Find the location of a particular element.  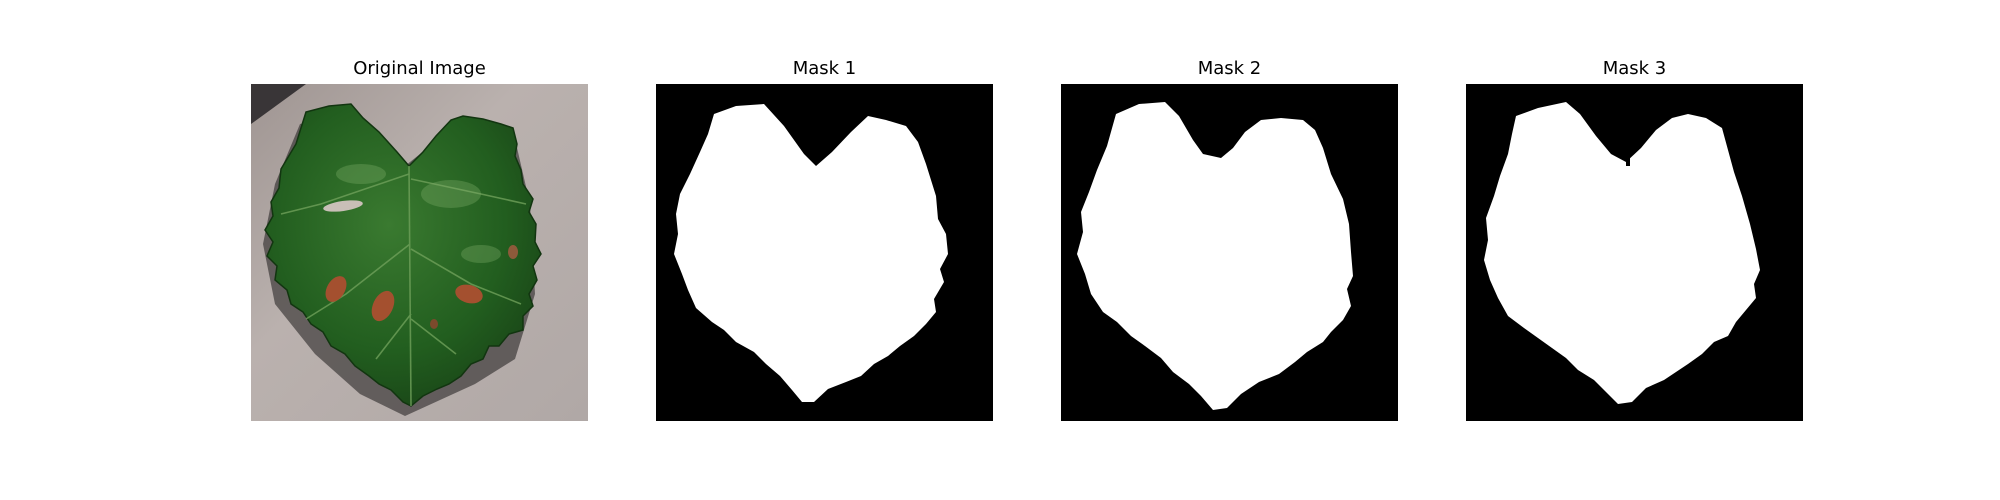

corner-shadow is located at coordinates (278, 104).